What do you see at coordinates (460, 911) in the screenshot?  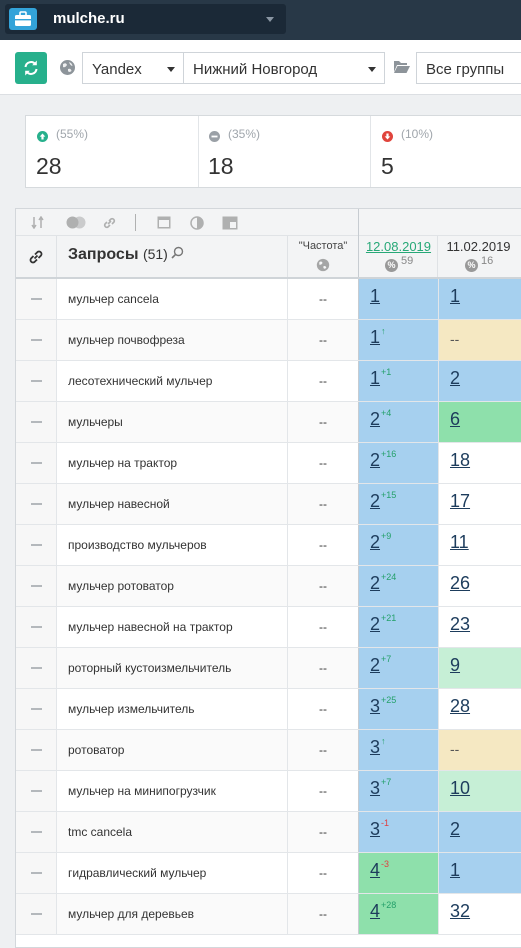 I see `position-link: 32` at bounding box center [460, 911].